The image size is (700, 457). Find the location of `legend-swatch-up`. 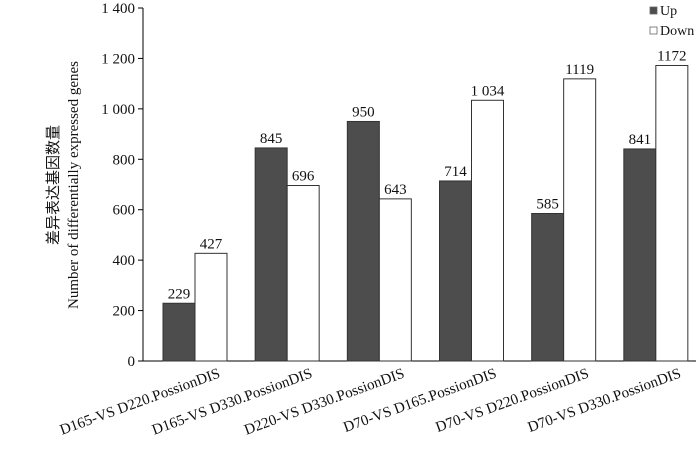

legend-swatch-up is located at coordinates (653, 10).